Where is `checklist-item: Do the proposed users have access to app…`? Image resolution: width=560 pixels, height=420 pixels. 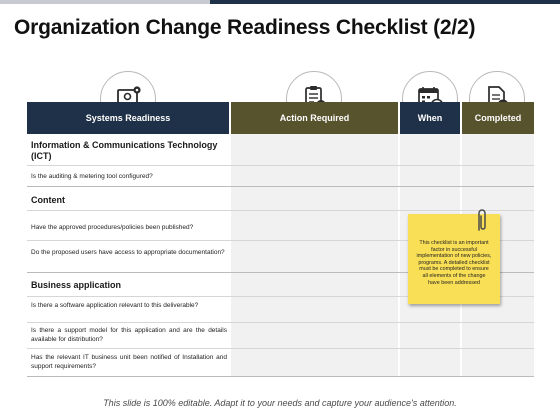
checklist-item: Do the proposed users have access to app… is located at coordinates (128, 252).